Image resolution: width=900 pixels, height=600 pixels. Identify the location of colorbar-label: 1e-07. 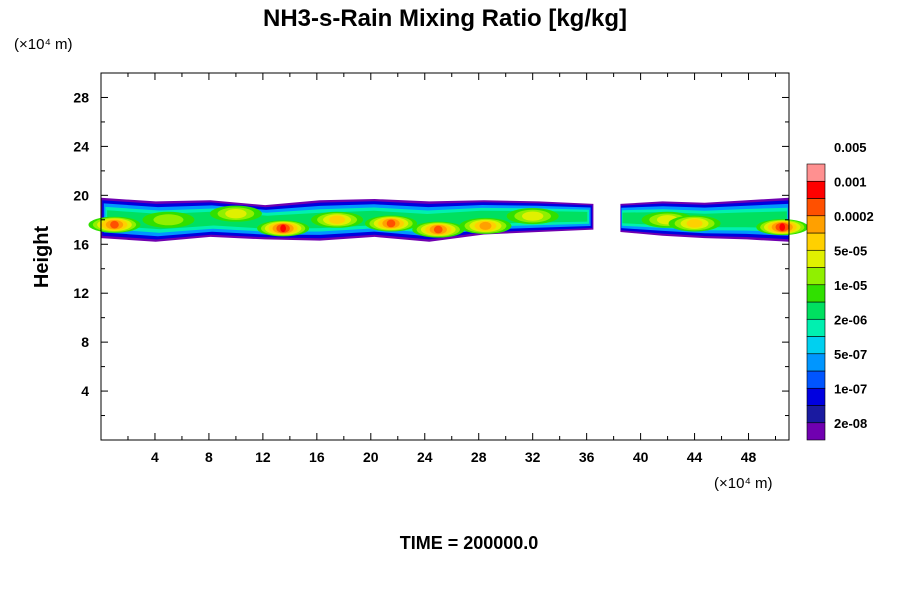
(850, 388).